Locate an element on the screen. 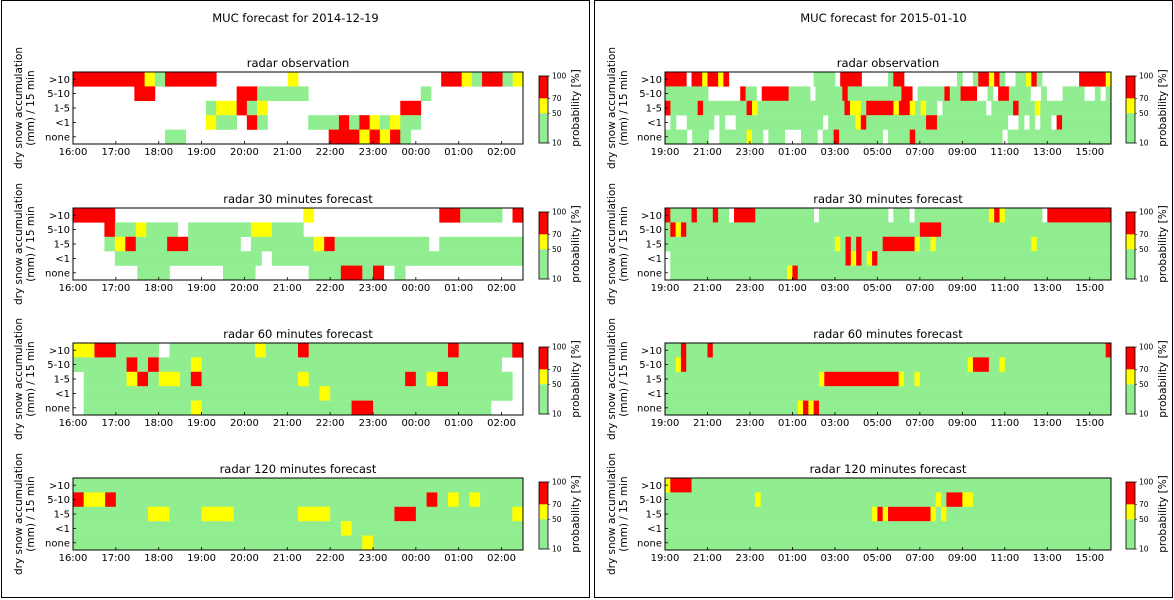 This screenshot has width=1174, height=600. x-tick-label: 22:00 is located at coordinates (330, 288).